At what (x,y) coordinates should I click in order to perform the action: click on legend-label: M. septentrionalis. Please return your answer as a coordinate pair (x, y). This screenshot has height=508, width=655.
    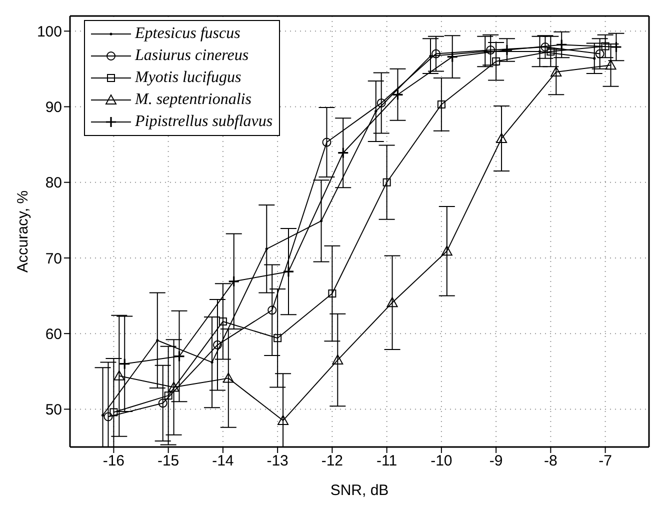
    Looking at the image, I should click on (193, 100).